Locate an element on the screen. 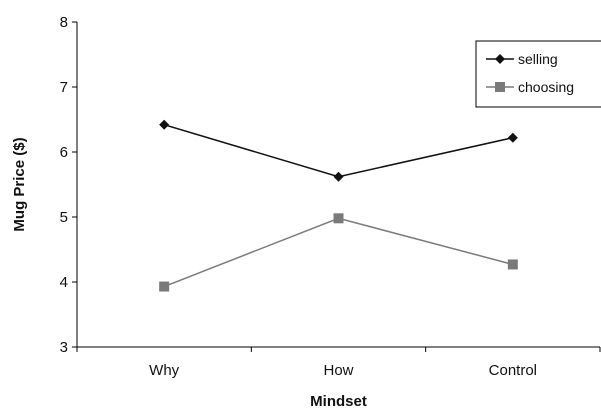 The width and height of the screenshot is (601, 413). y-tick-label: 3 is located at coordinates (64, 347).